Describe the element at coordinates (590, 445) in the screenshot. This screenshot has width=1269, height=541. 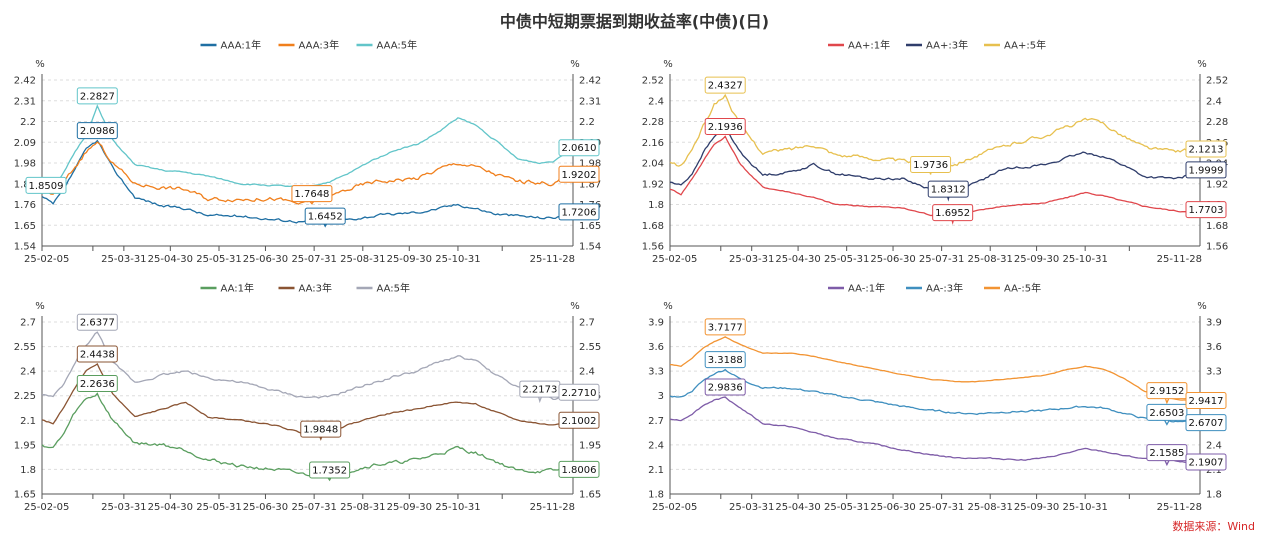
I see `y-tick-label-right: 1.95` at that location.